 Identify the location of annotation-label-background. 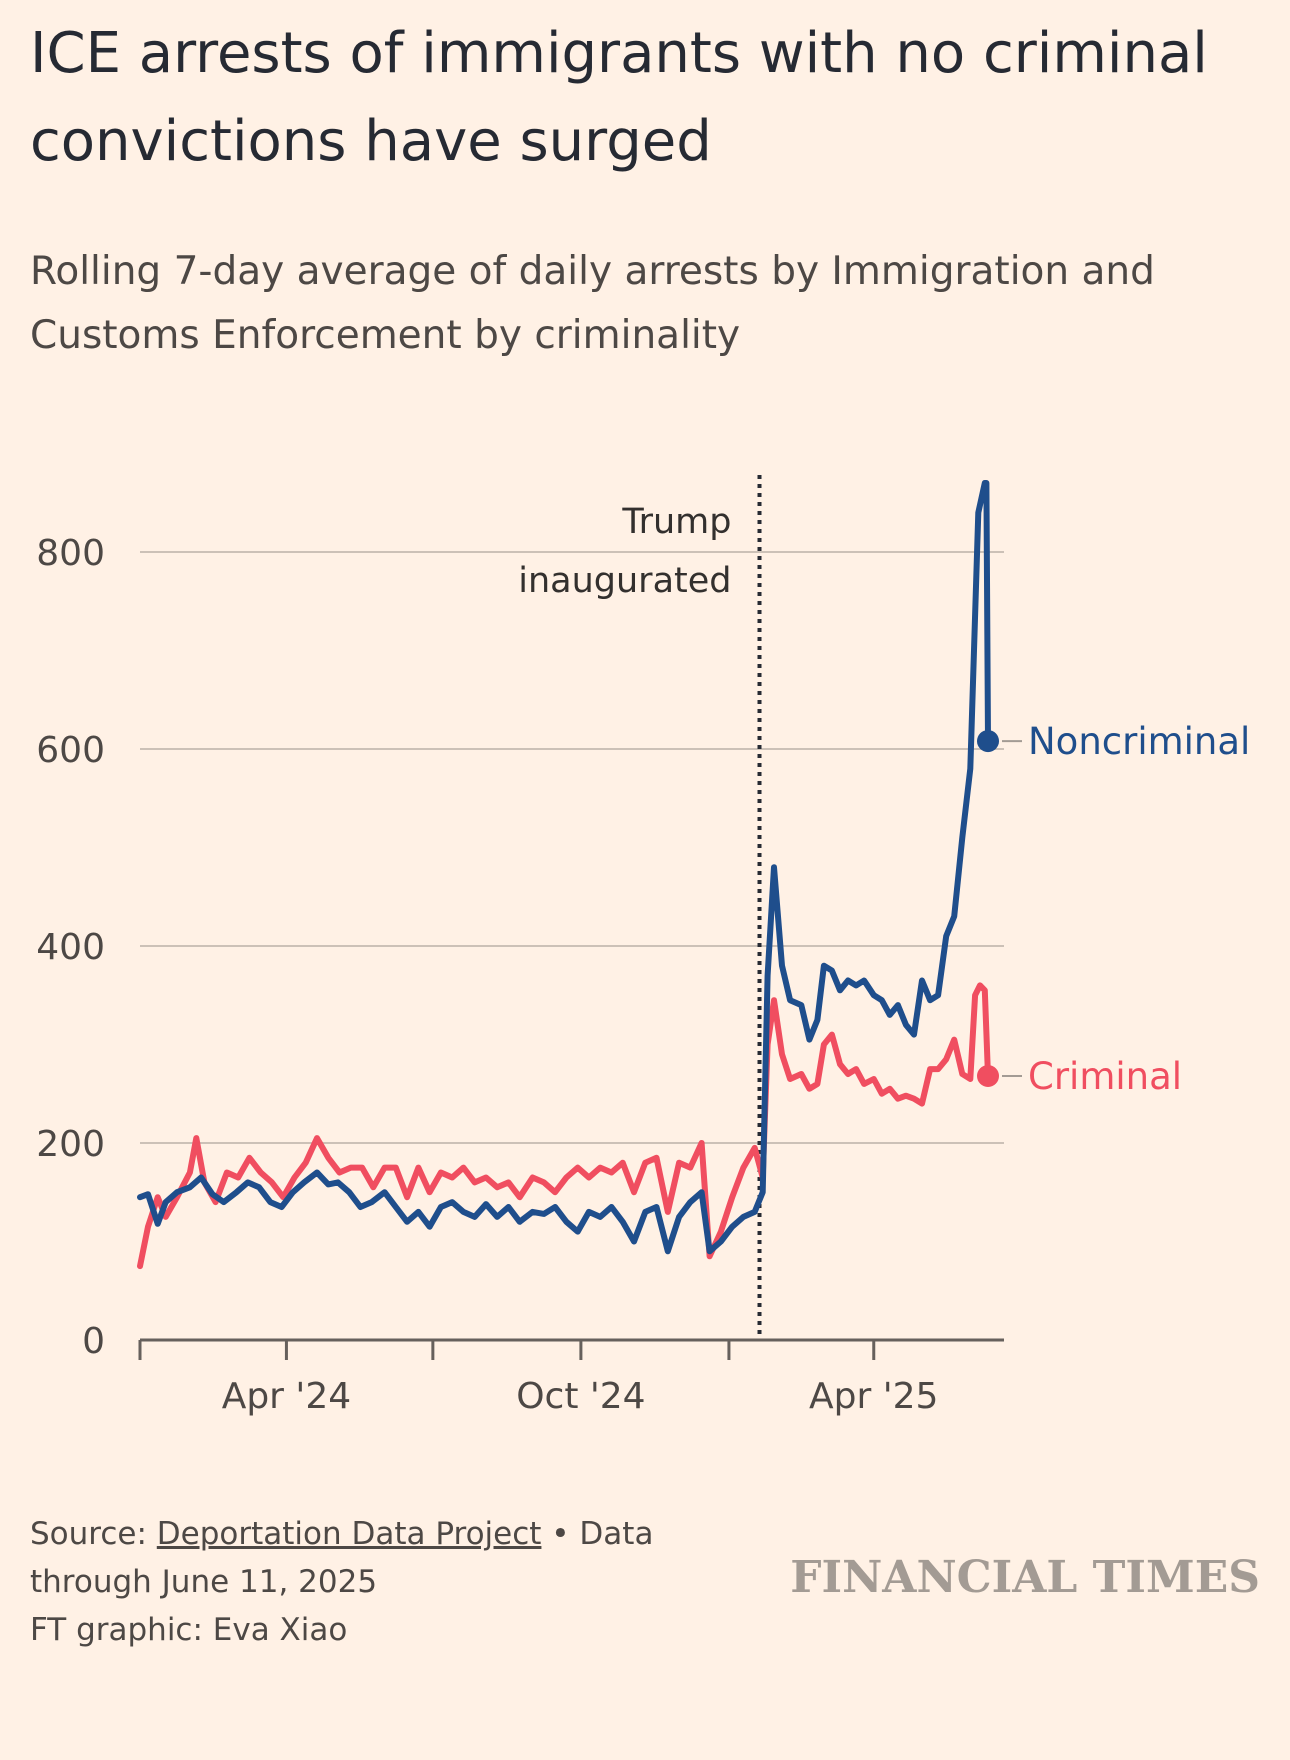
(622, 582).